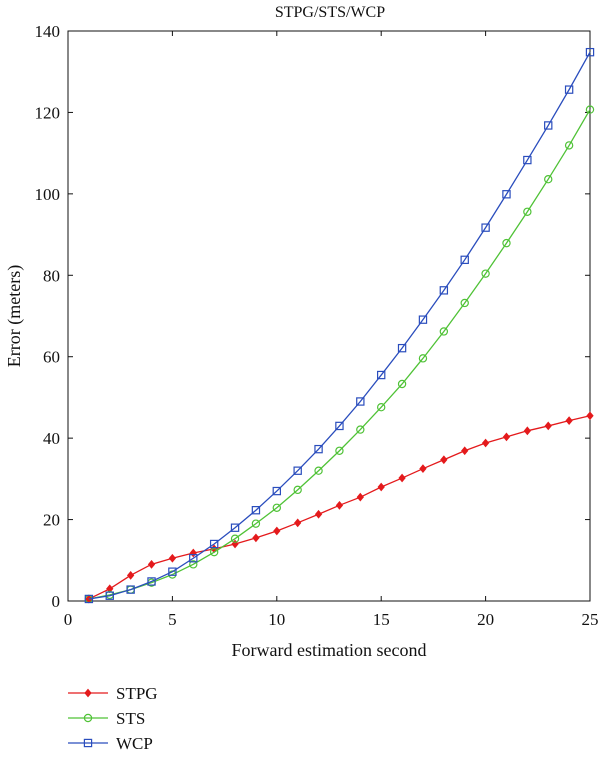 This screenshot has width=600, height=764. Describe the element at coordinates (110, 743) in the screenshot. I see `legend-item-wcp: WCP` at that location.